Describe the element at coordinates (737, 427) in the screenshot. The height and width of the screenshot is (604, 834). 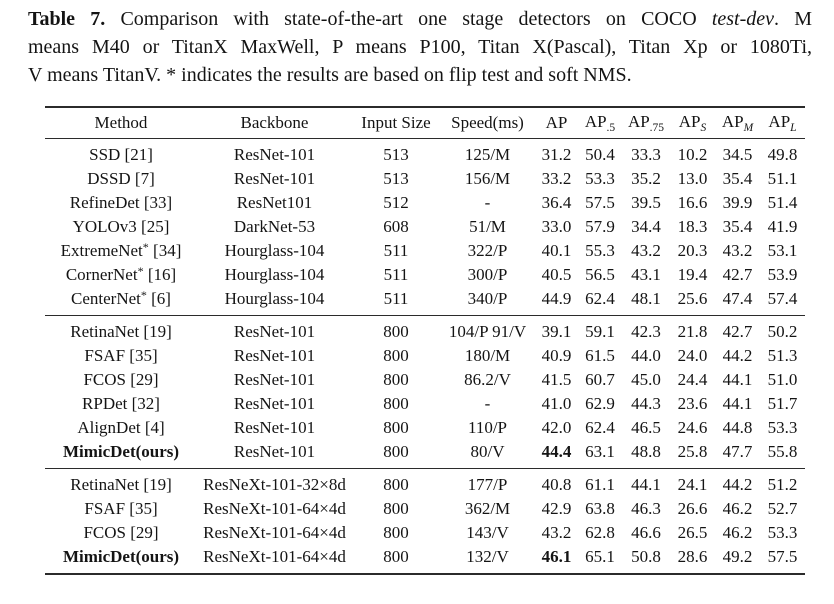
I see `ap-value-cell: 44.8` at that location.